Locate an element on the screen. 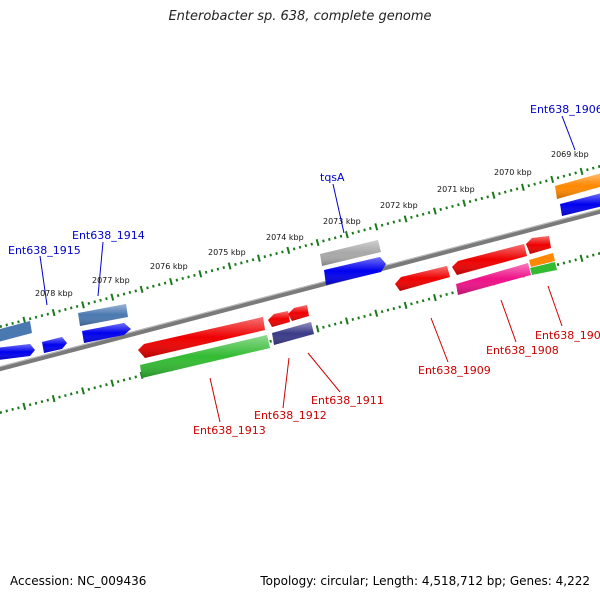 The image size is (600, 600). ruler-tick-label: 2070 kbp is located at coordinates (513, 172).